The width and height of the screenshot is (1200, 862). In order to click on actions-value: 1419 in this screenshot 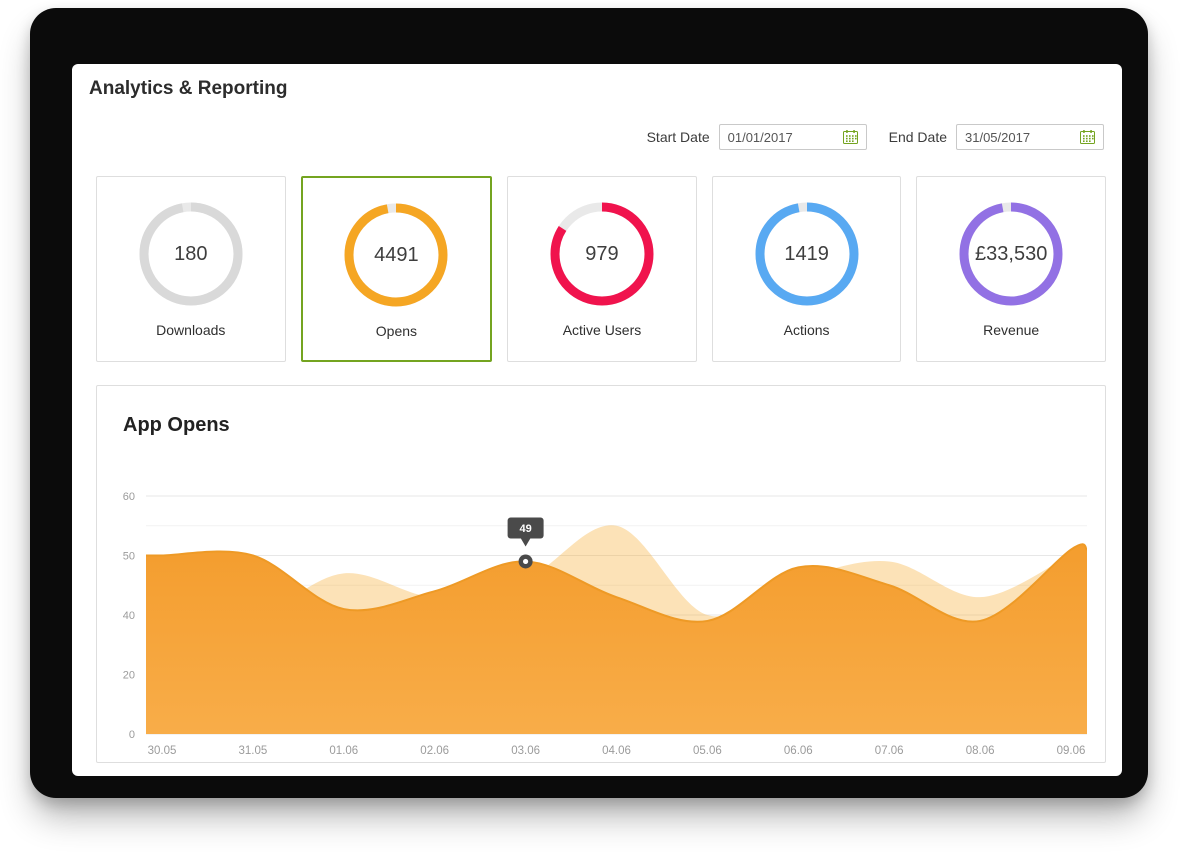, I will do `click(806, 253)`.